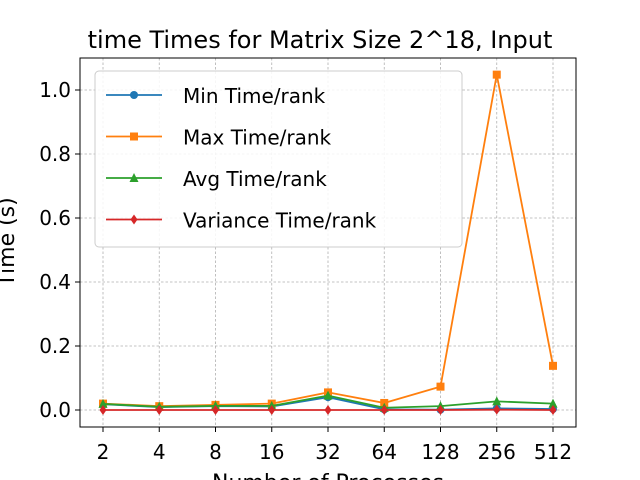 The height and width of the screenshot is (480, 640). I want to click on y-axis-label: Time (s), so click(10, 242).